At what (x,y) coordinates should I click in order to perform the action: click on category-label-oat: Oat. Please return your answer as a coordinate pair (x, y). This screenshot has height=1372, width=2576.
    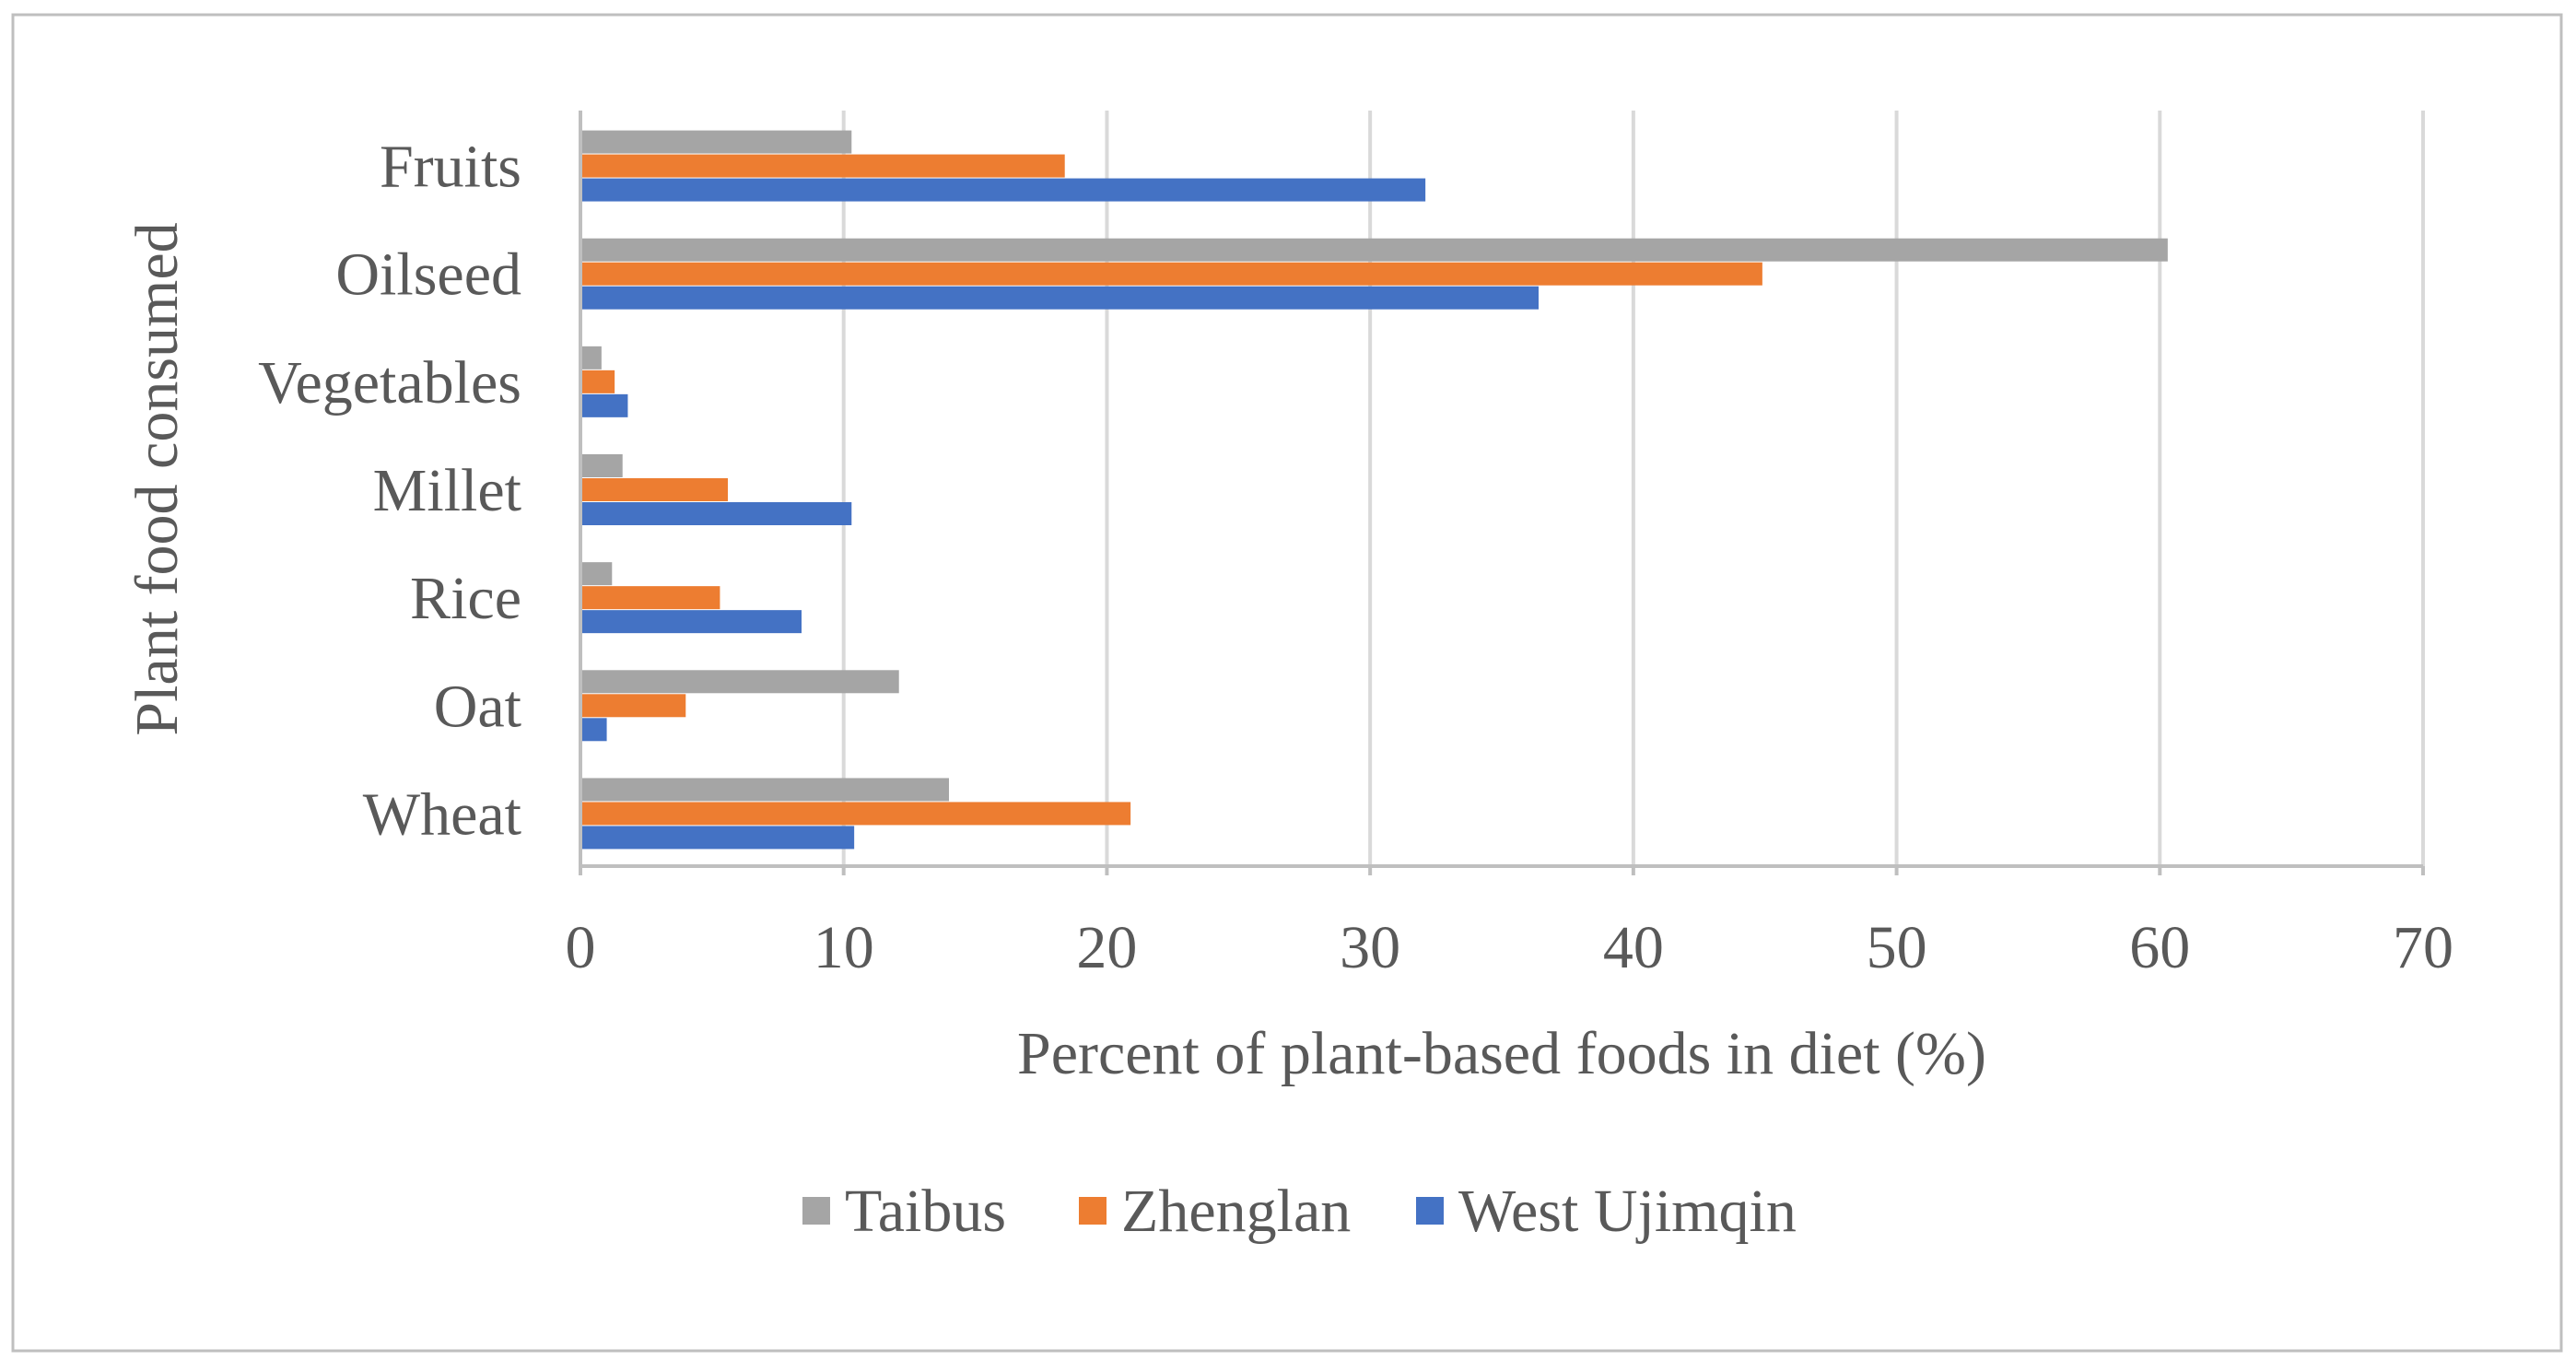
    Looking at the image, I should click on (477, 706).